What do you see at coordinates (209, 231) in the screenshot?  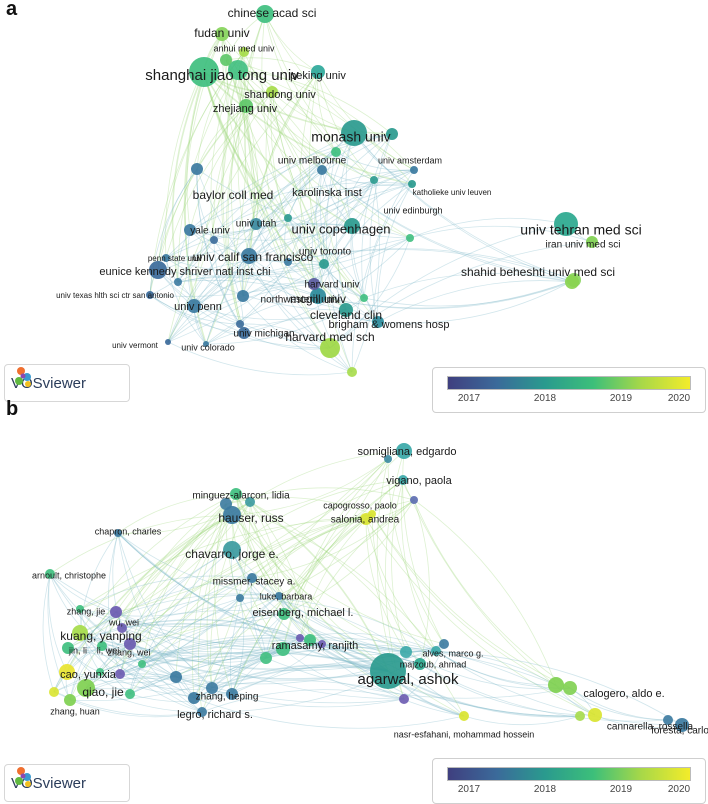 I see `node-label: yale univ` at bounding box center [209, 231].